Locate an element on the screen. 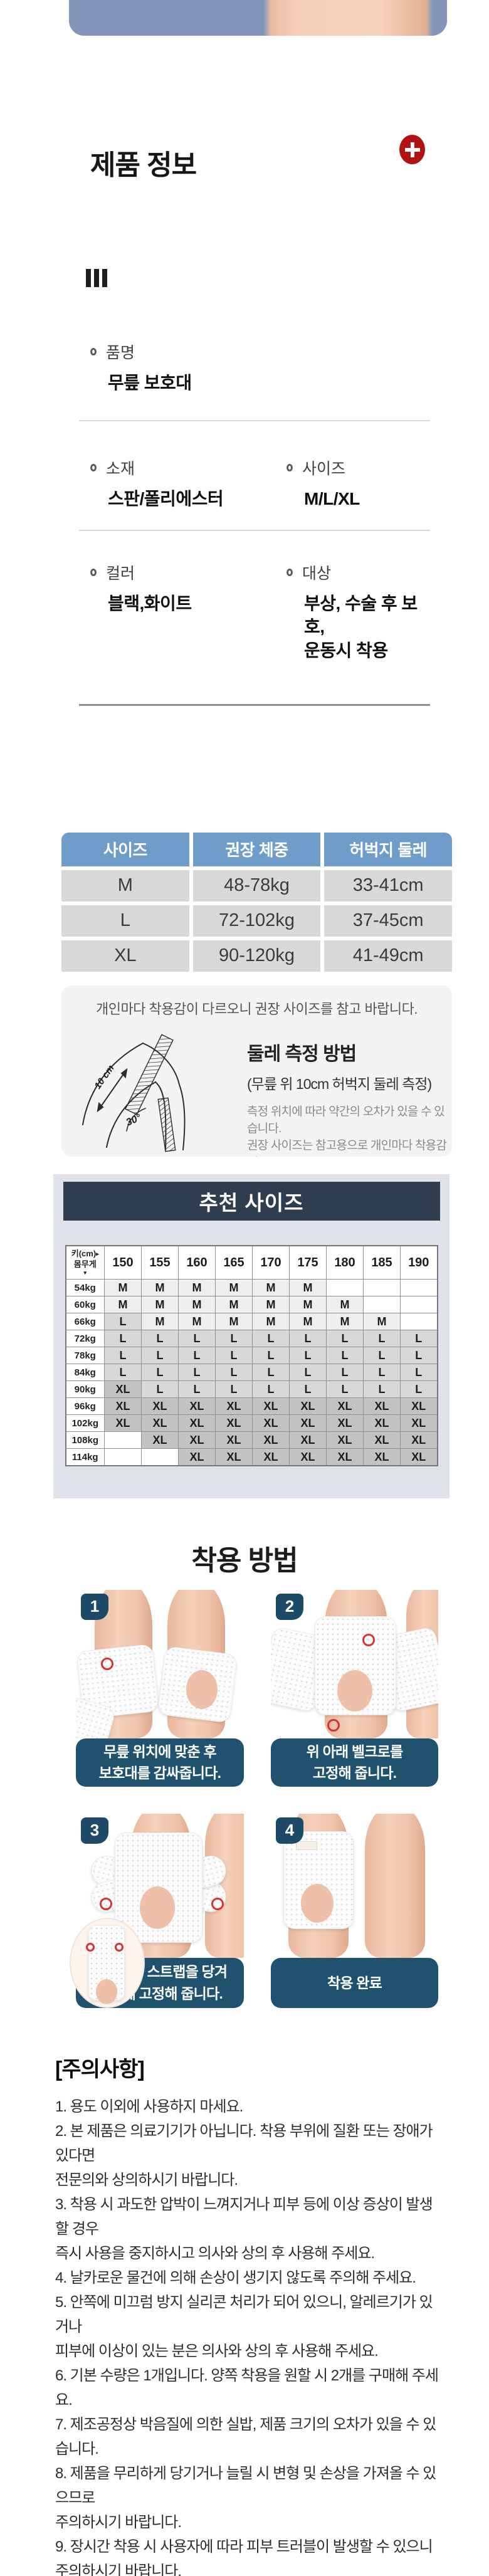 Image resolution: width=489 pixels, height=2576 pixels. matrix-weight-label: 114kg is located at coordinates (85, 1457).